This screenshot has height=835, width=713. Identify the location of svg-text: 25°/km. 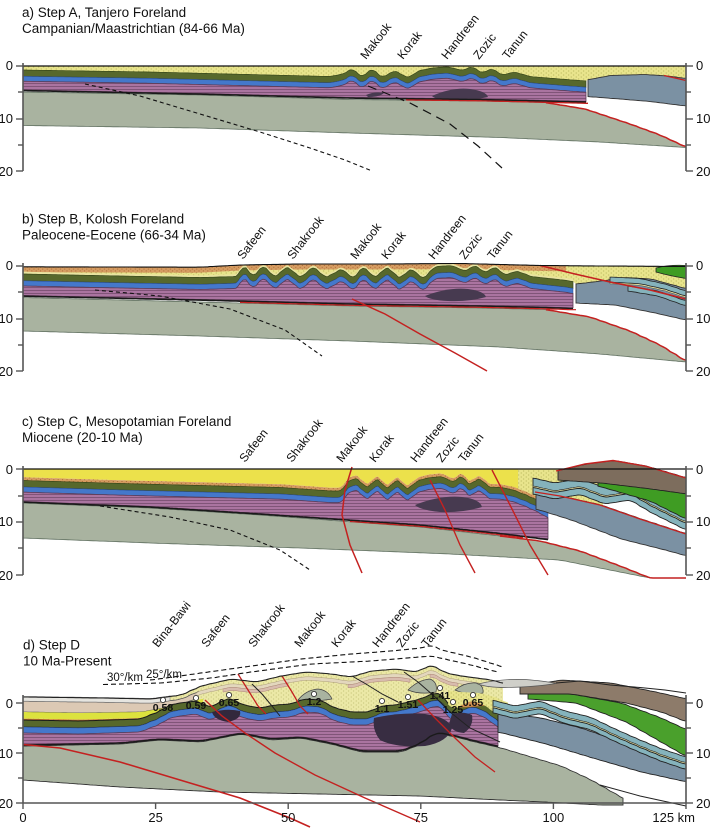
(164, 675).